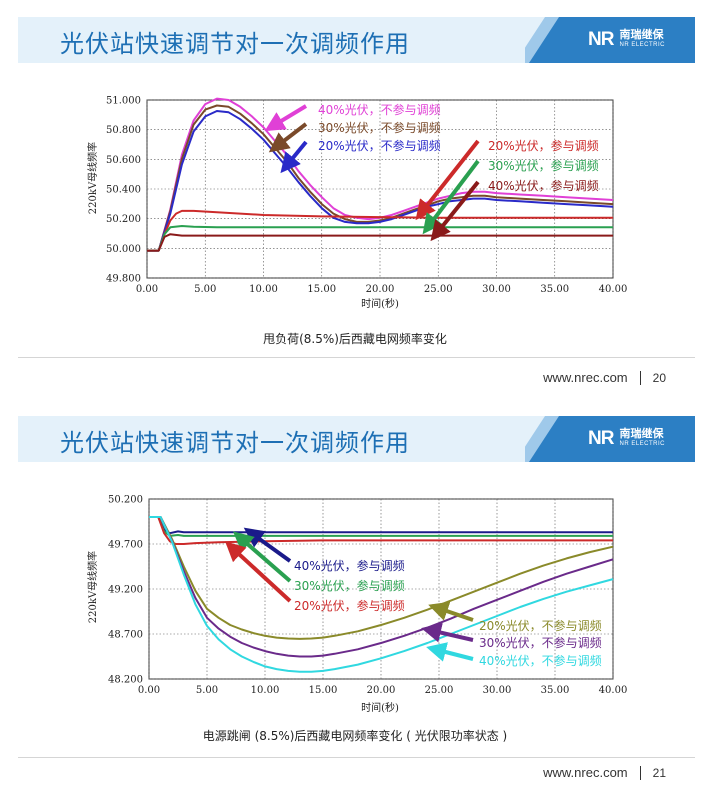  What do you see at coordinates (125, 545) in the screenshot?
I see `y-tick-label: 49.700` at bounding box center [125, 545].